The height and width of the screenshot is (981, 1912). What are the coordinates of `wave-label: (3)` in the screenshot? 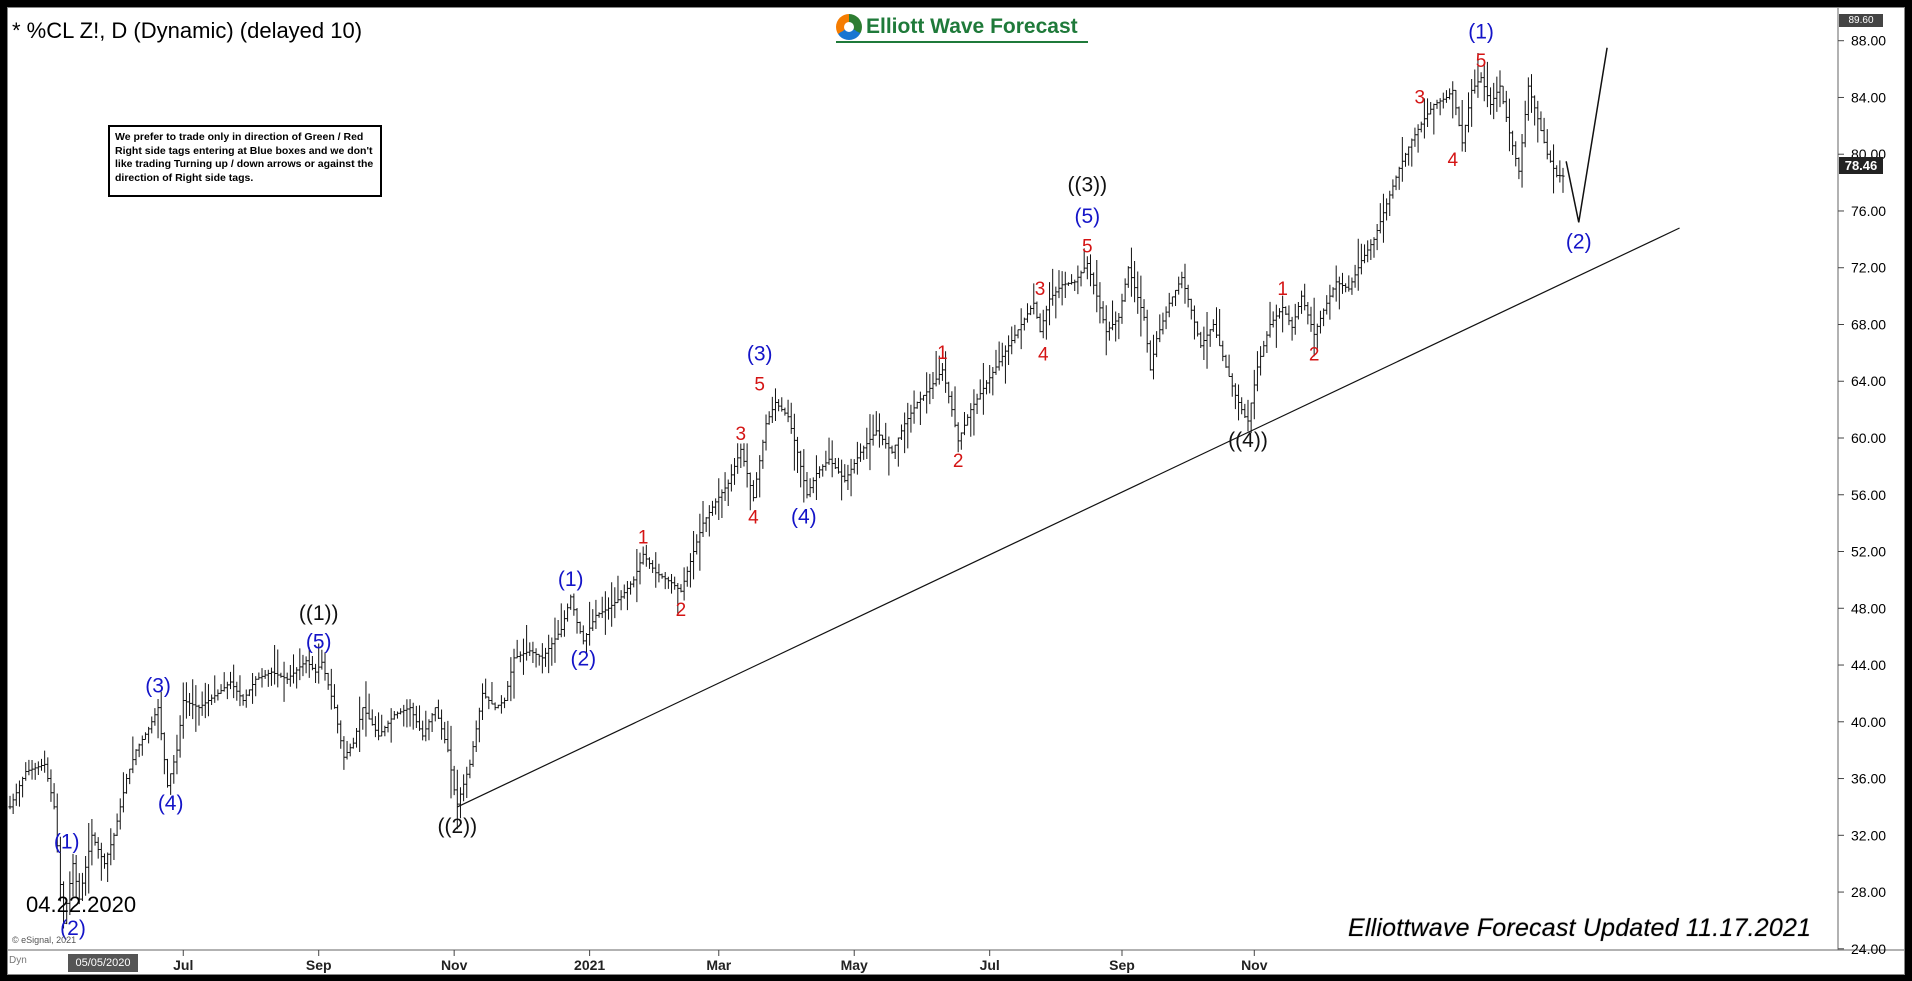 It's located at (760, 353).